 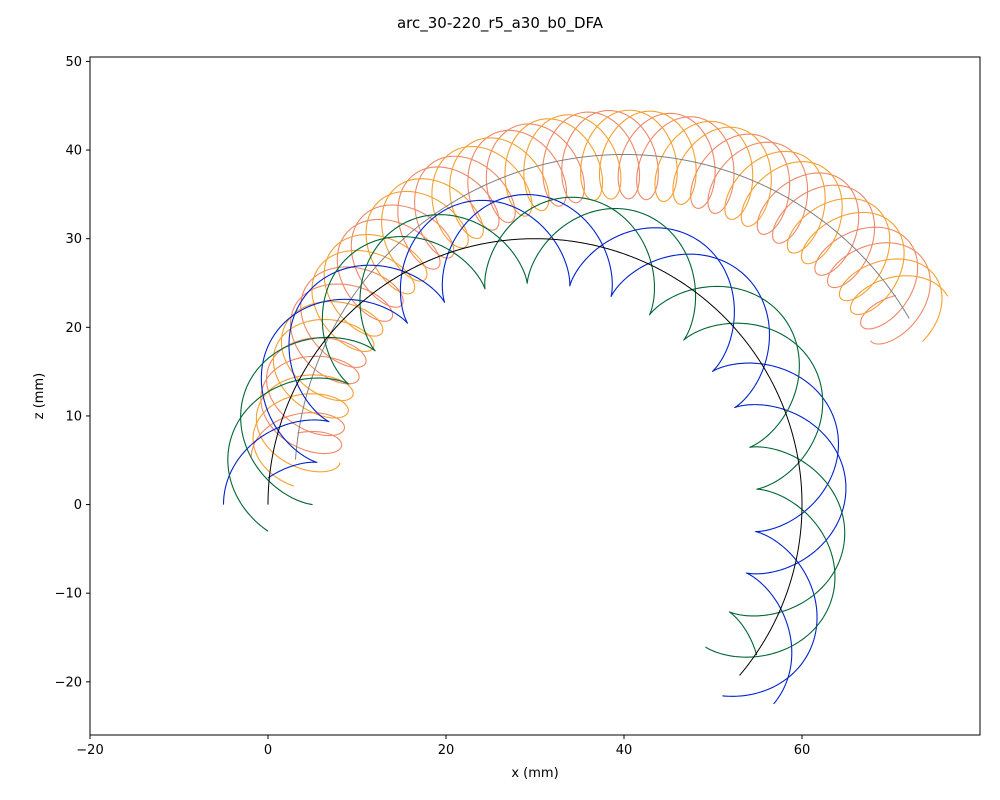 What do you see at coordinates (68, 594) in the screenshot?
I see `y-tick-label: −10` at bounding box center [68, 594].